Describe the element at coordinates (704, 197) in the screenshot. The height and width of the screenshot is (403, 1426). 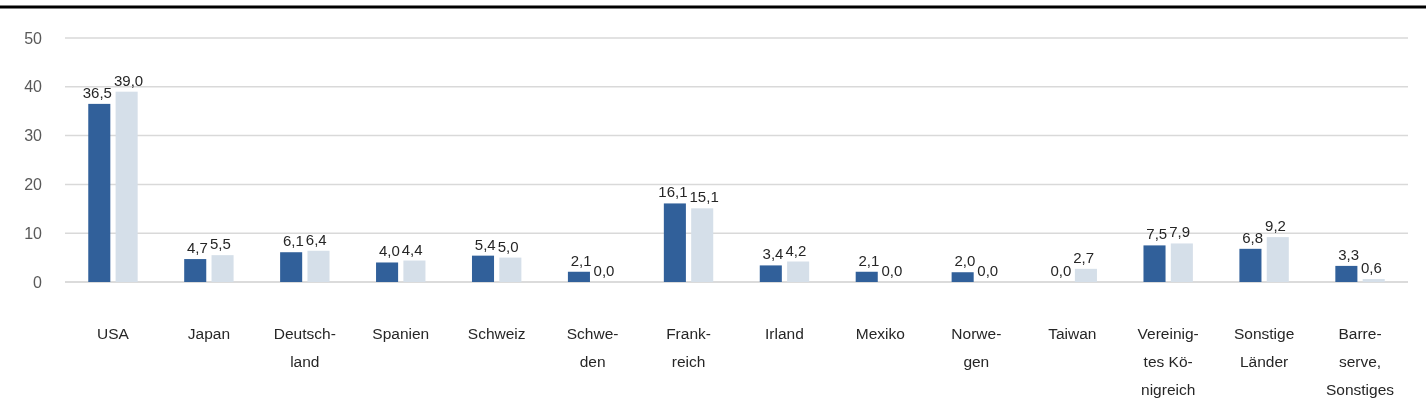
I see `data-label: 15,1` at that location.